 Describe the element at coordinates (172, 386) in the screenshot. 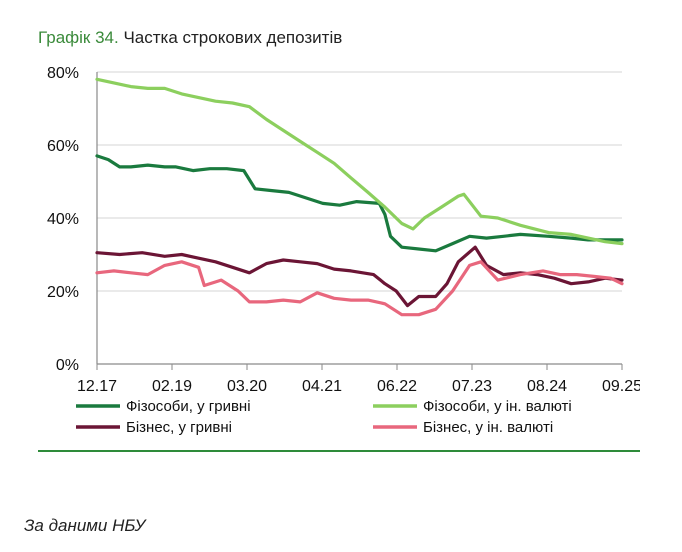

I see `x-tick-label: 02.19` at that location.